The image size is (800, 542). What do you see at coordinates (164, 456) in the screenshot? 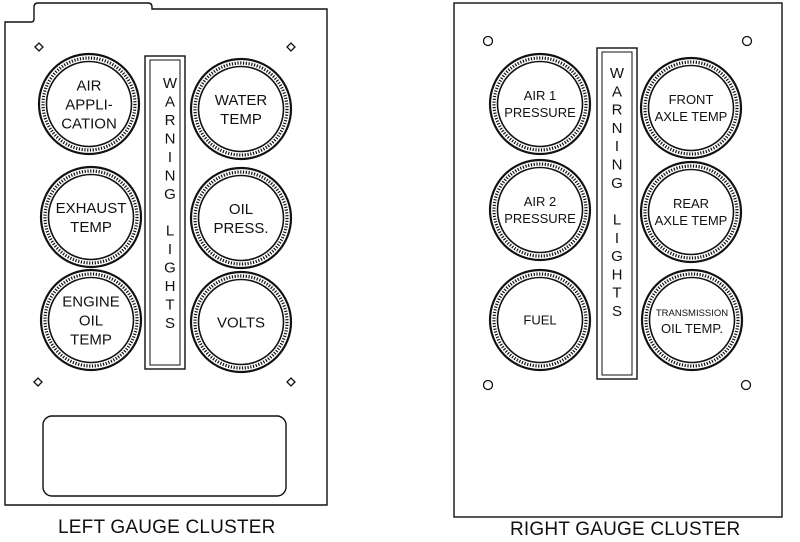
I see `display-window` at bounding box center [164, 456].